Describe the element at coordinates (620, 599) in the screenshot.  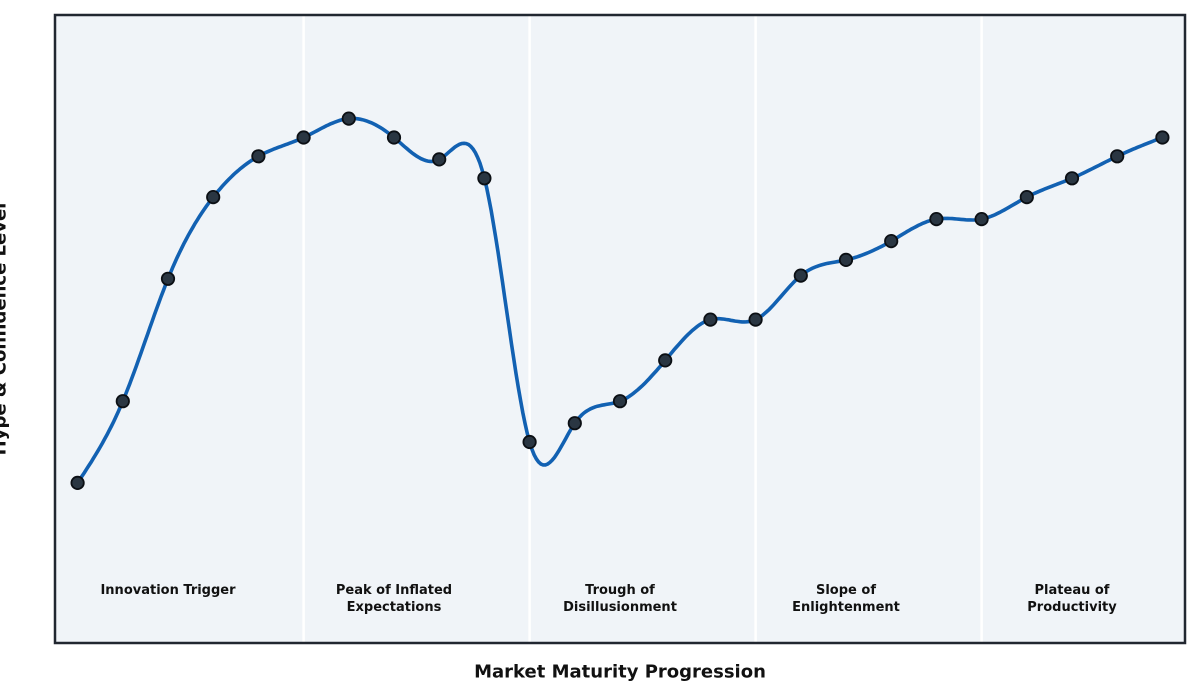
I see `phase-label-trough-of-disillusionment: Trough of Disillusionment` at that location.